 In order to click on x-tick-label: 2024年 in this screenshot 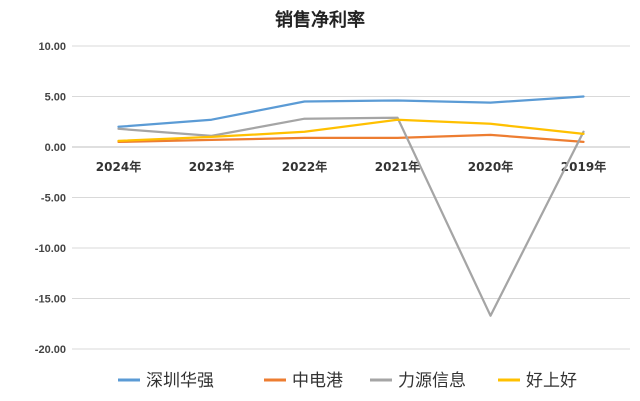, I will do `click(118, 166)`.